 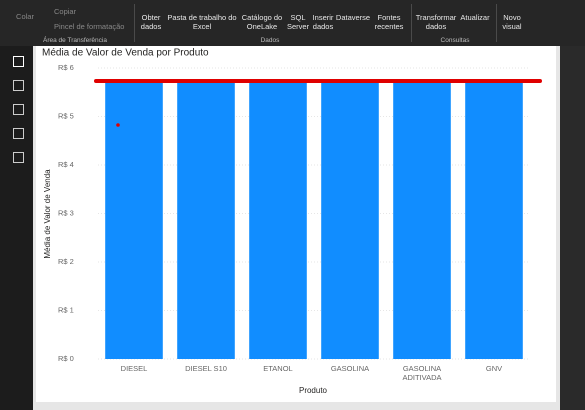 What do you see at coordinates (47, 214) in the screenshot?
I see `y-axis-label: Média de Valor de Venda` at bounding box center [47, 214].